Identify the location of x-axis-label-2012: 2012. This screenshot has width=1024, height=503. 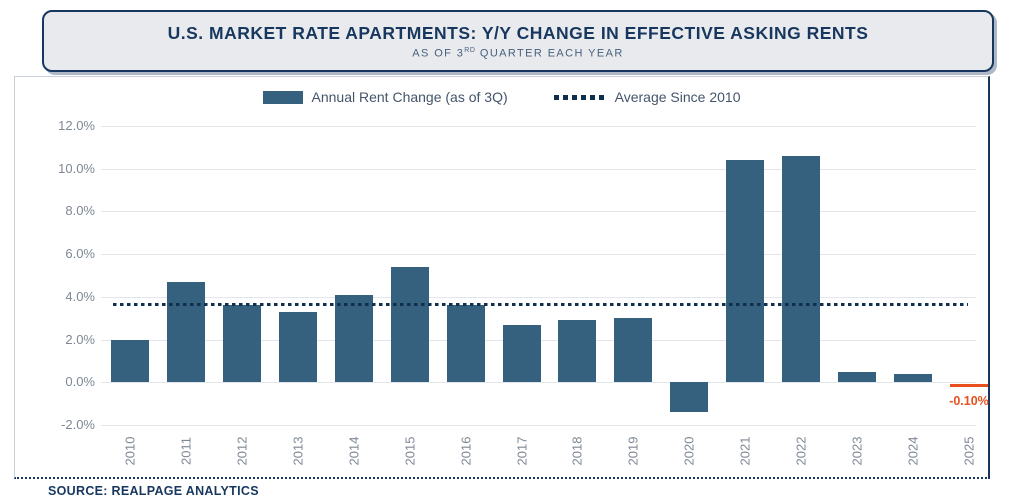
(242, 451).